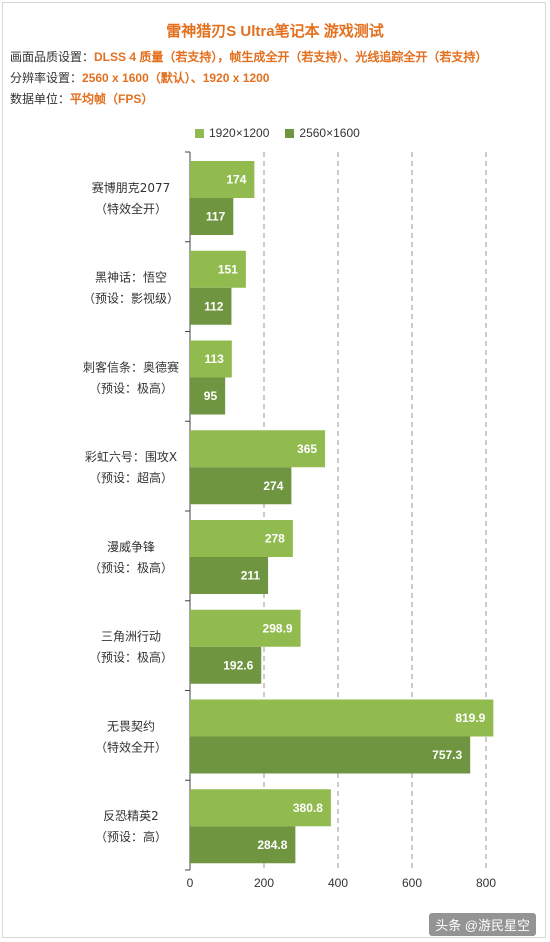 The width and height of the screenshot is (550, 942). What do you see at coordinates (272, 845) in the screenshot?
I see `bar-value-label: 284.8` at bounding box center [272, 845].